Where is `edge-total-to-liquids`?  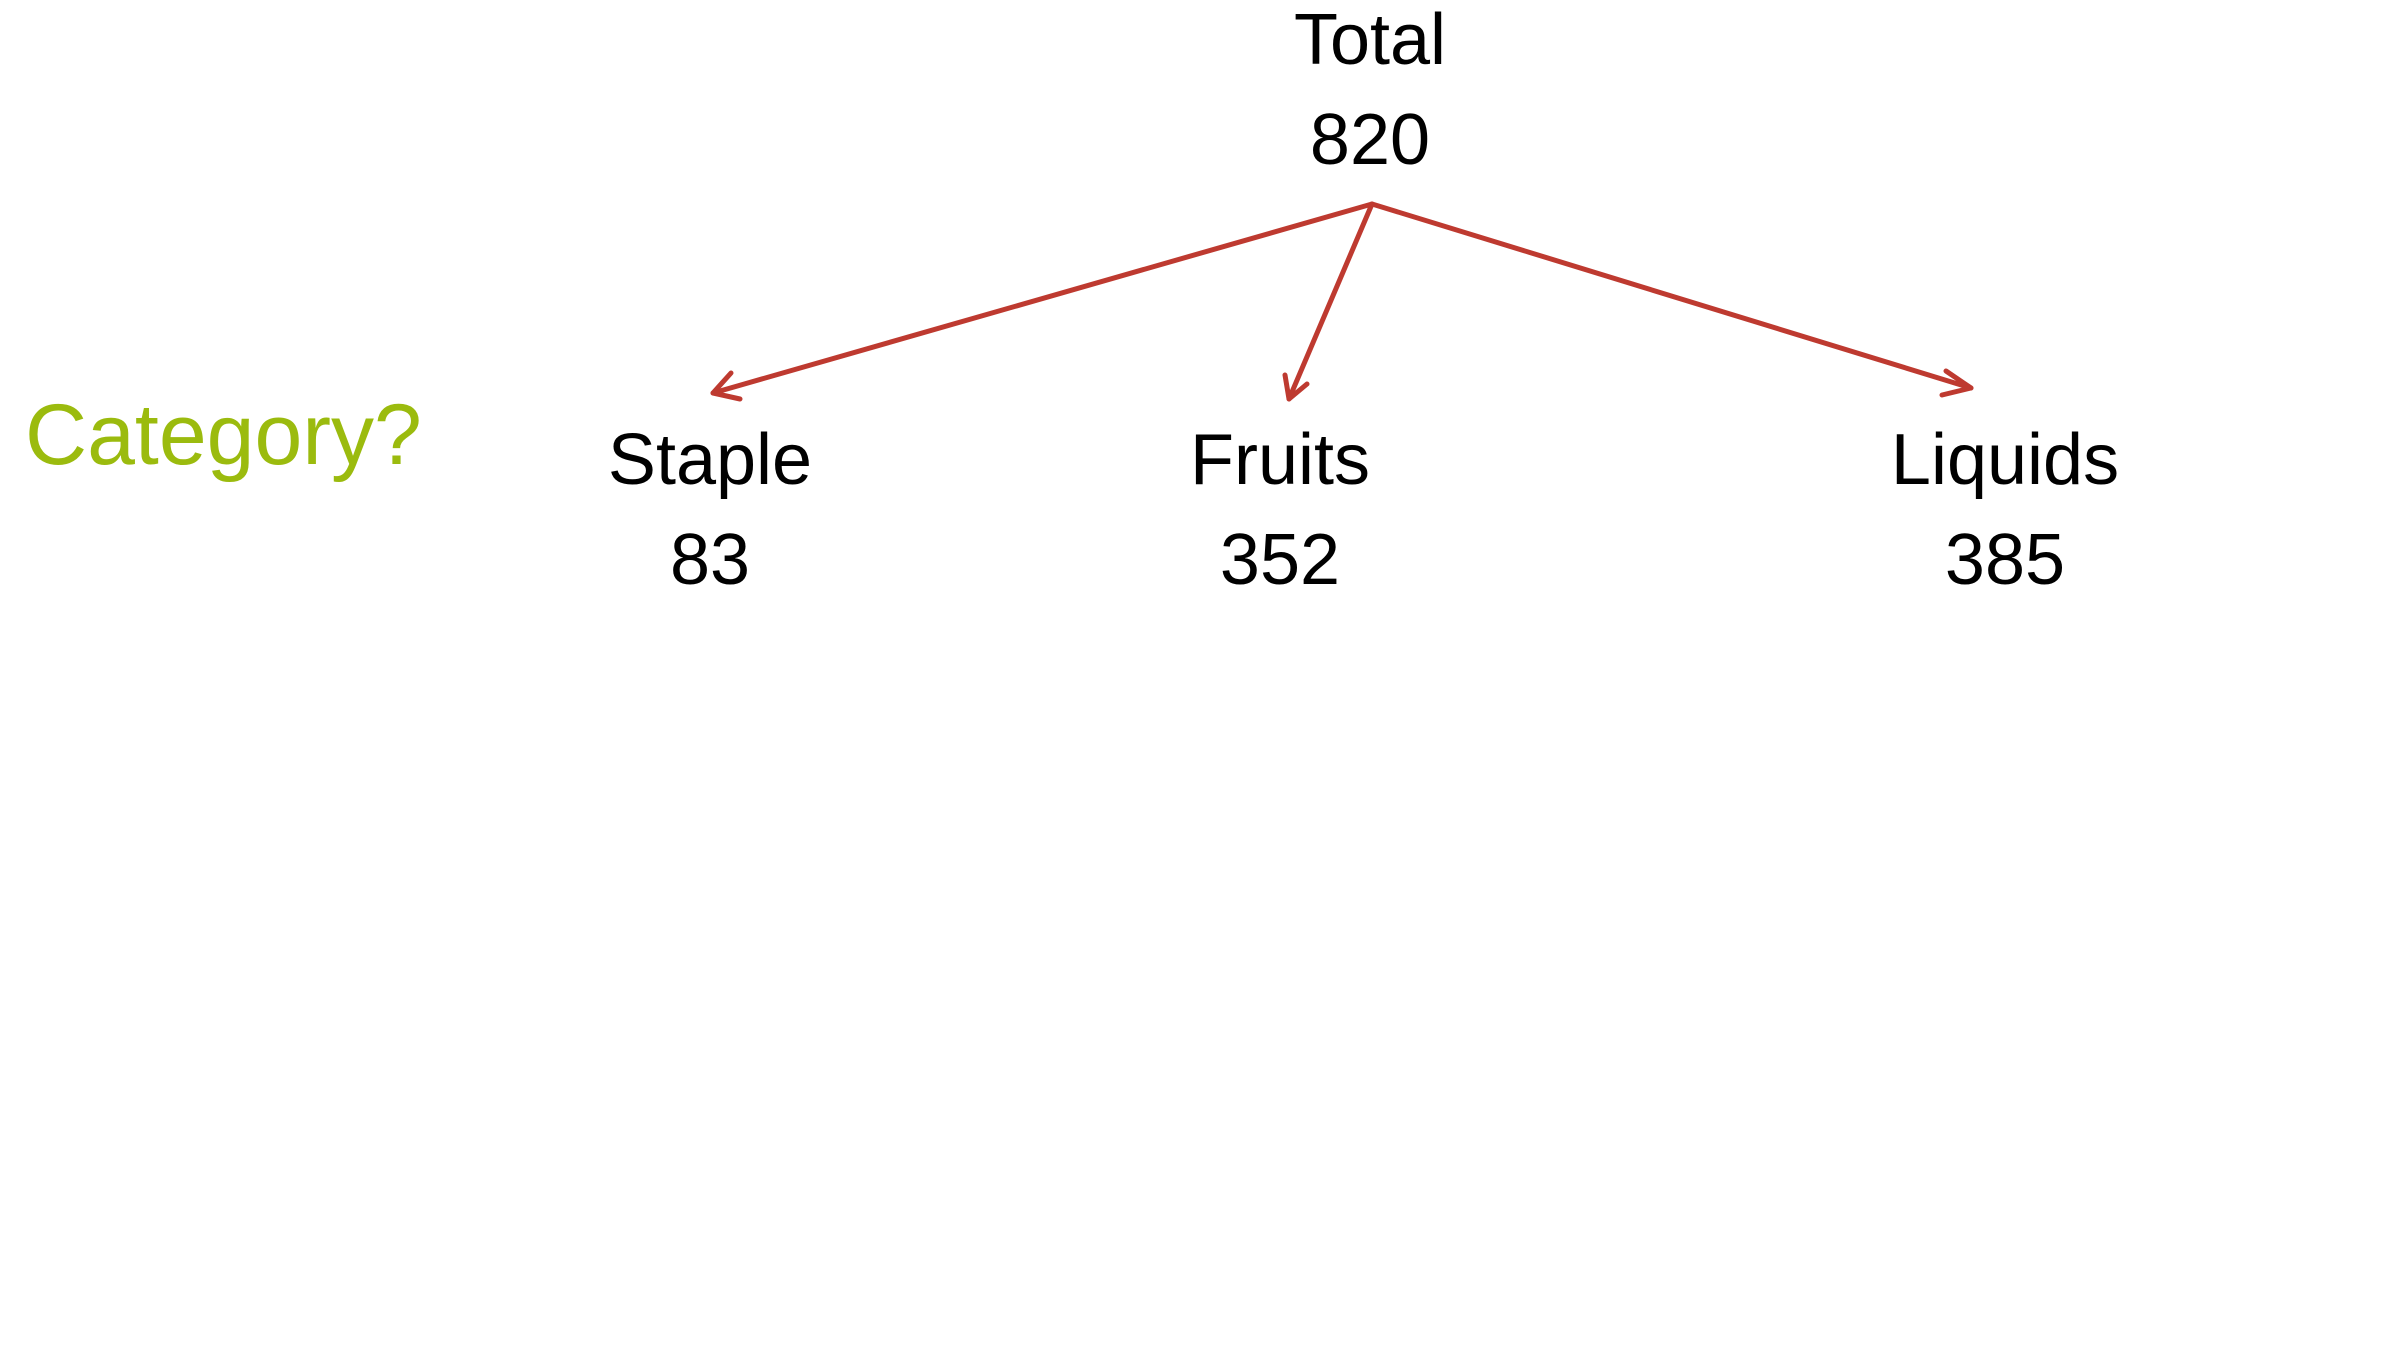
edge-total-to-liquids is located at coordinates (1671, 296).